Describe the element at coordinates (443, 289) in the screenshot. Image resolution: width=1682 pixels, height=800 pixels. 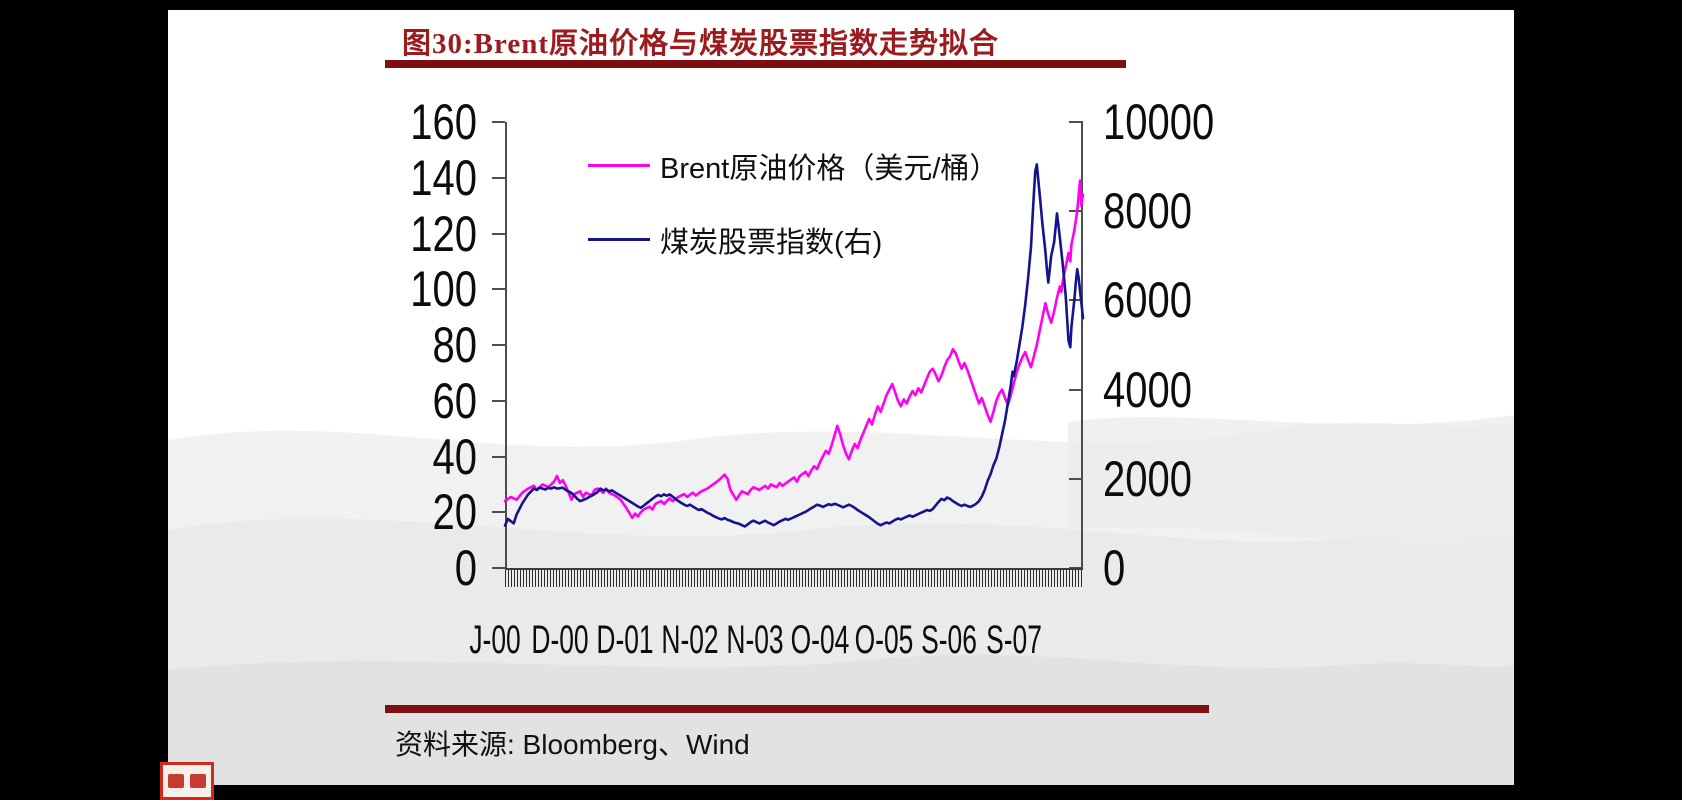
I see `left-axis-tick-label: 100` at that location.